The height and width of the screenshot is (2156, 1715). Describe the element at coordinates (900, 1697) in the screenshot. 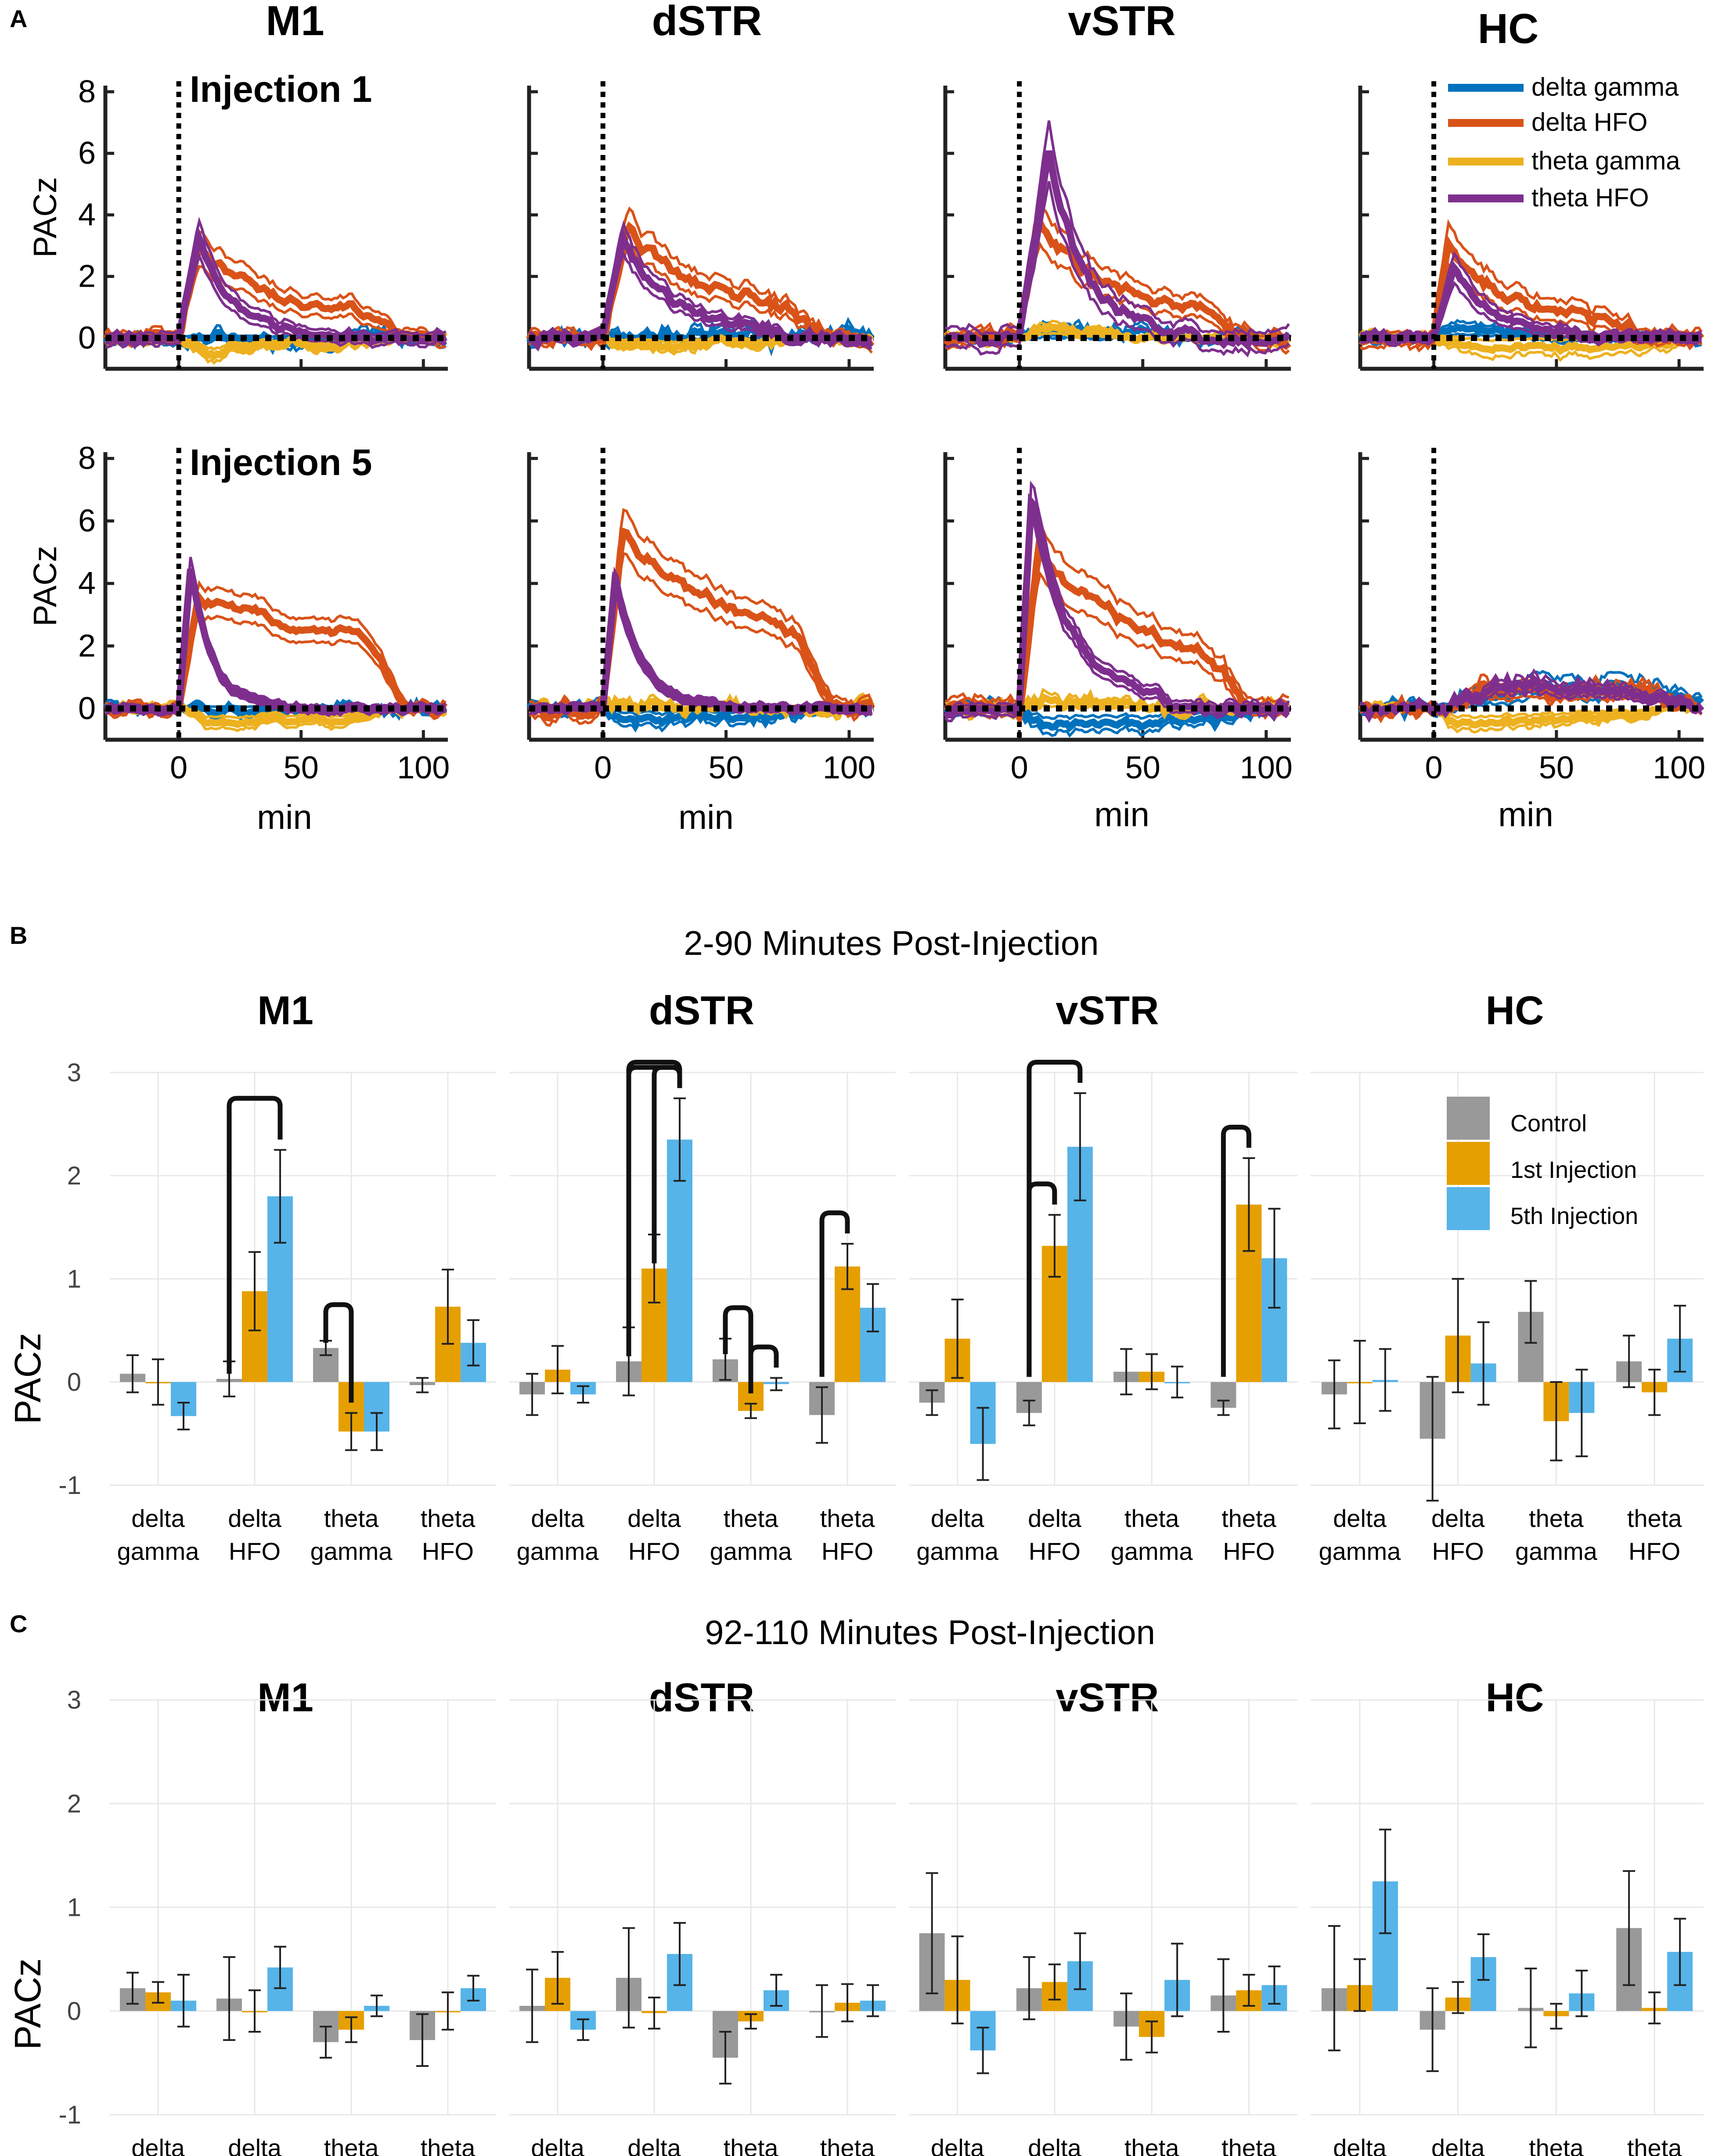

I see `panel-c-region-titles: M1 dSTR vSTR HC` at that location.